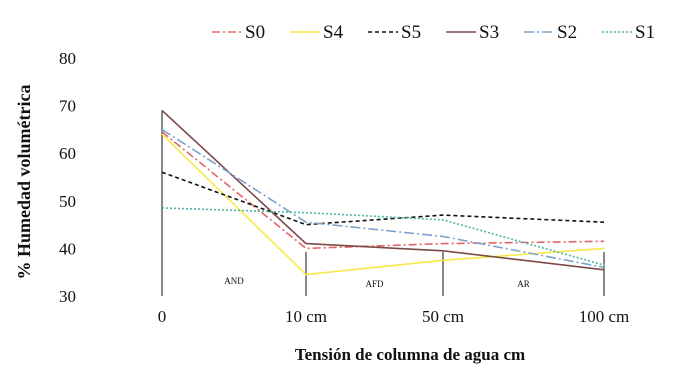 This screenshot has height=371, width=675. I want to click on legend-label: S1, so click(645, 32).